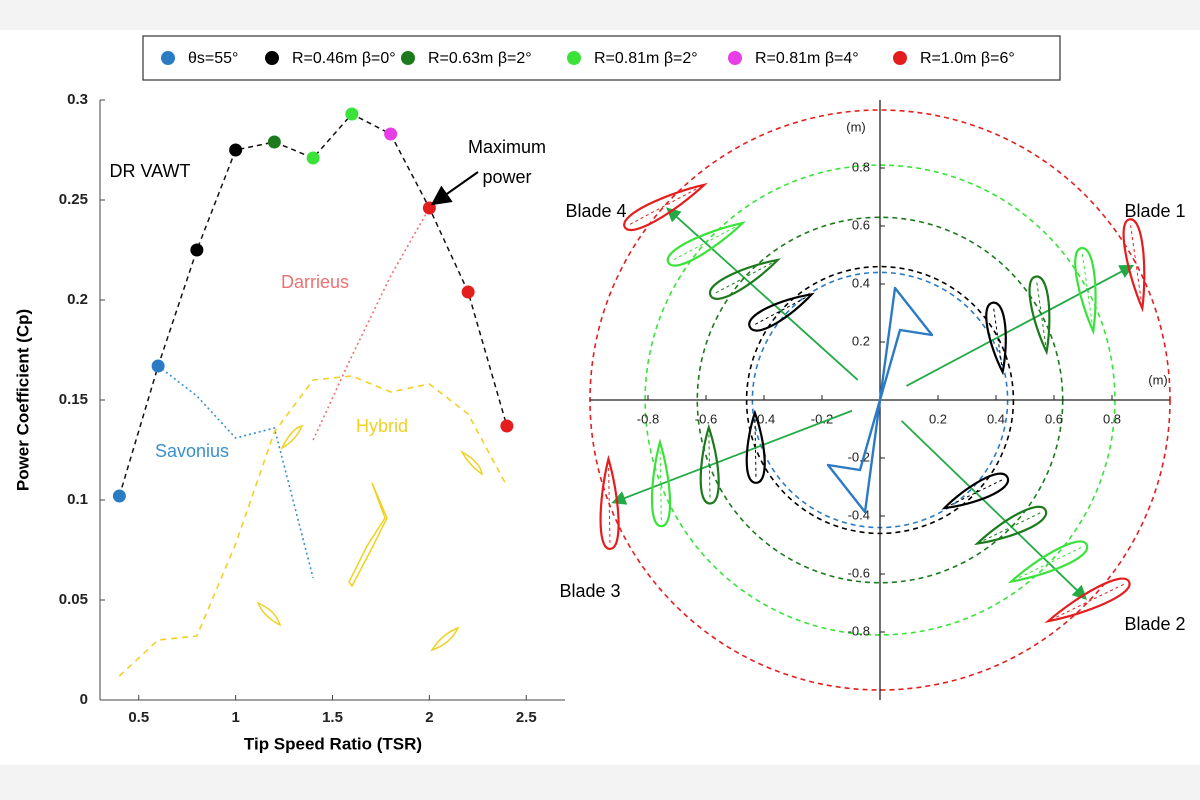  Describe the element at coordinates (77, 499) in the screenshot. I see `y-tick-label: 0.1` at that location.